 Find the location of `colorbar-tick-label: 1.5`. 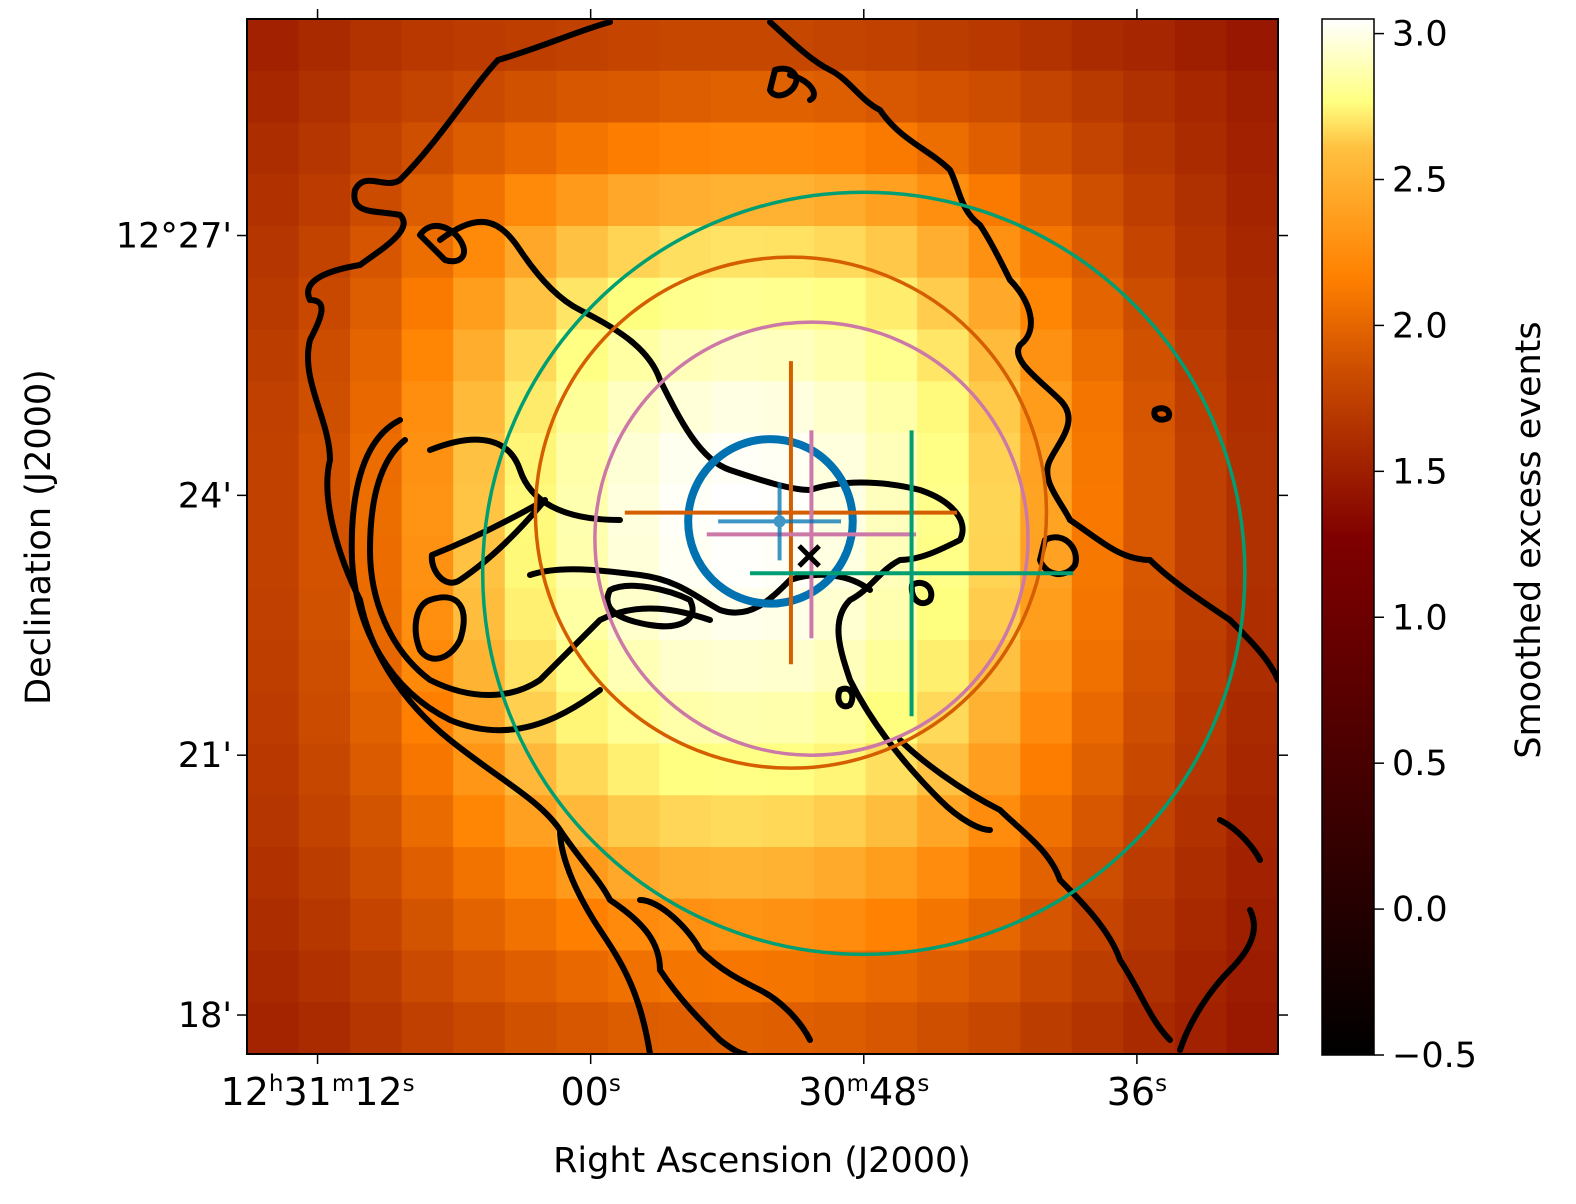

colorbar-tick-label: 1.5 is located at coordinates (1420, 472).